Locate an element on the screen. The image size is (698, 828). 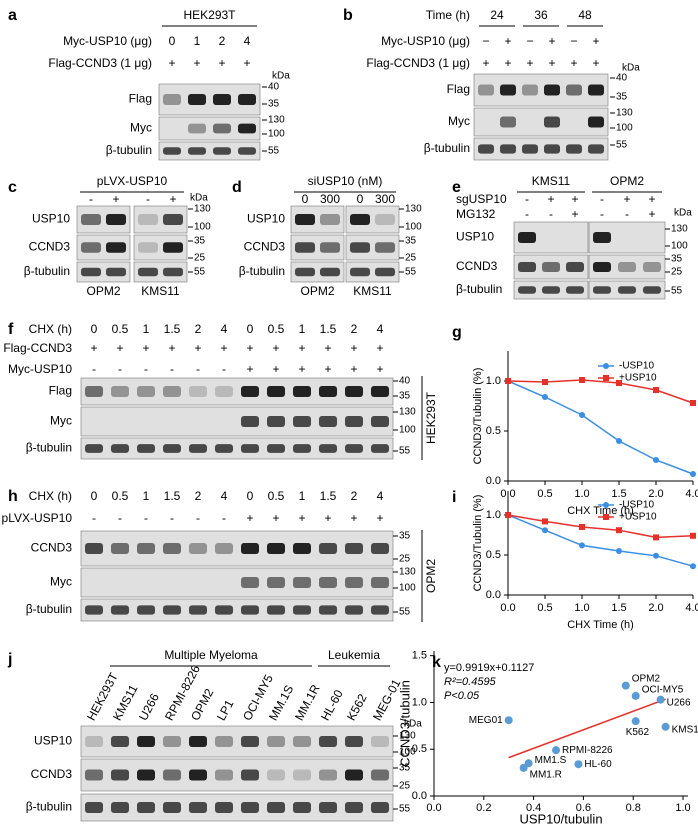
y-tick-label: 0.5 is located at coordinates (493, 431).